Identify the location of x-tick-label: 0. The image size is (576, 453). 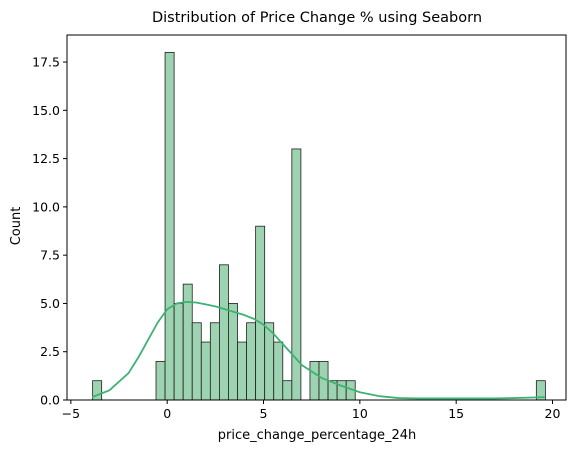
(167, 413).